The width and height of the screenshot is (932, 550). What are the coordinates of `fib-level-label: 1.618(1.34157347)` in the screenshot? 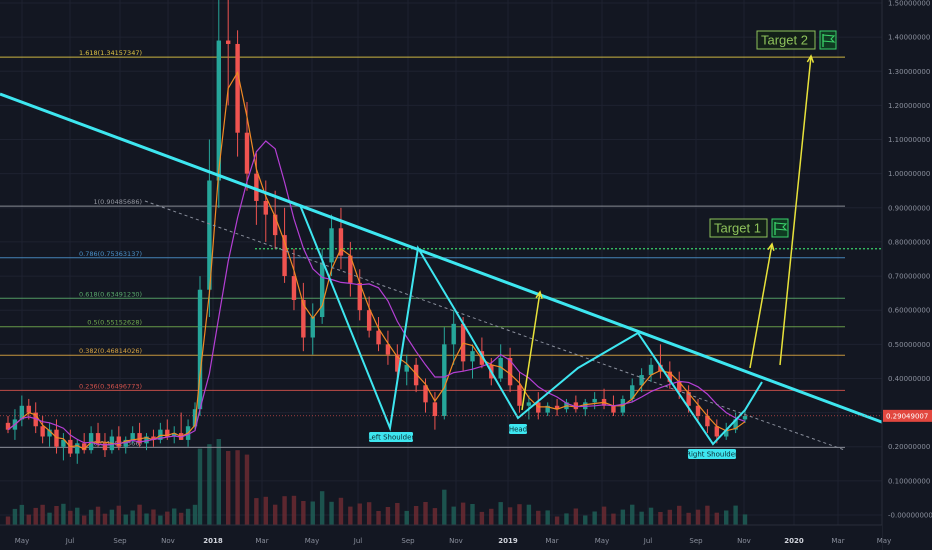 It's located at (110, 53).